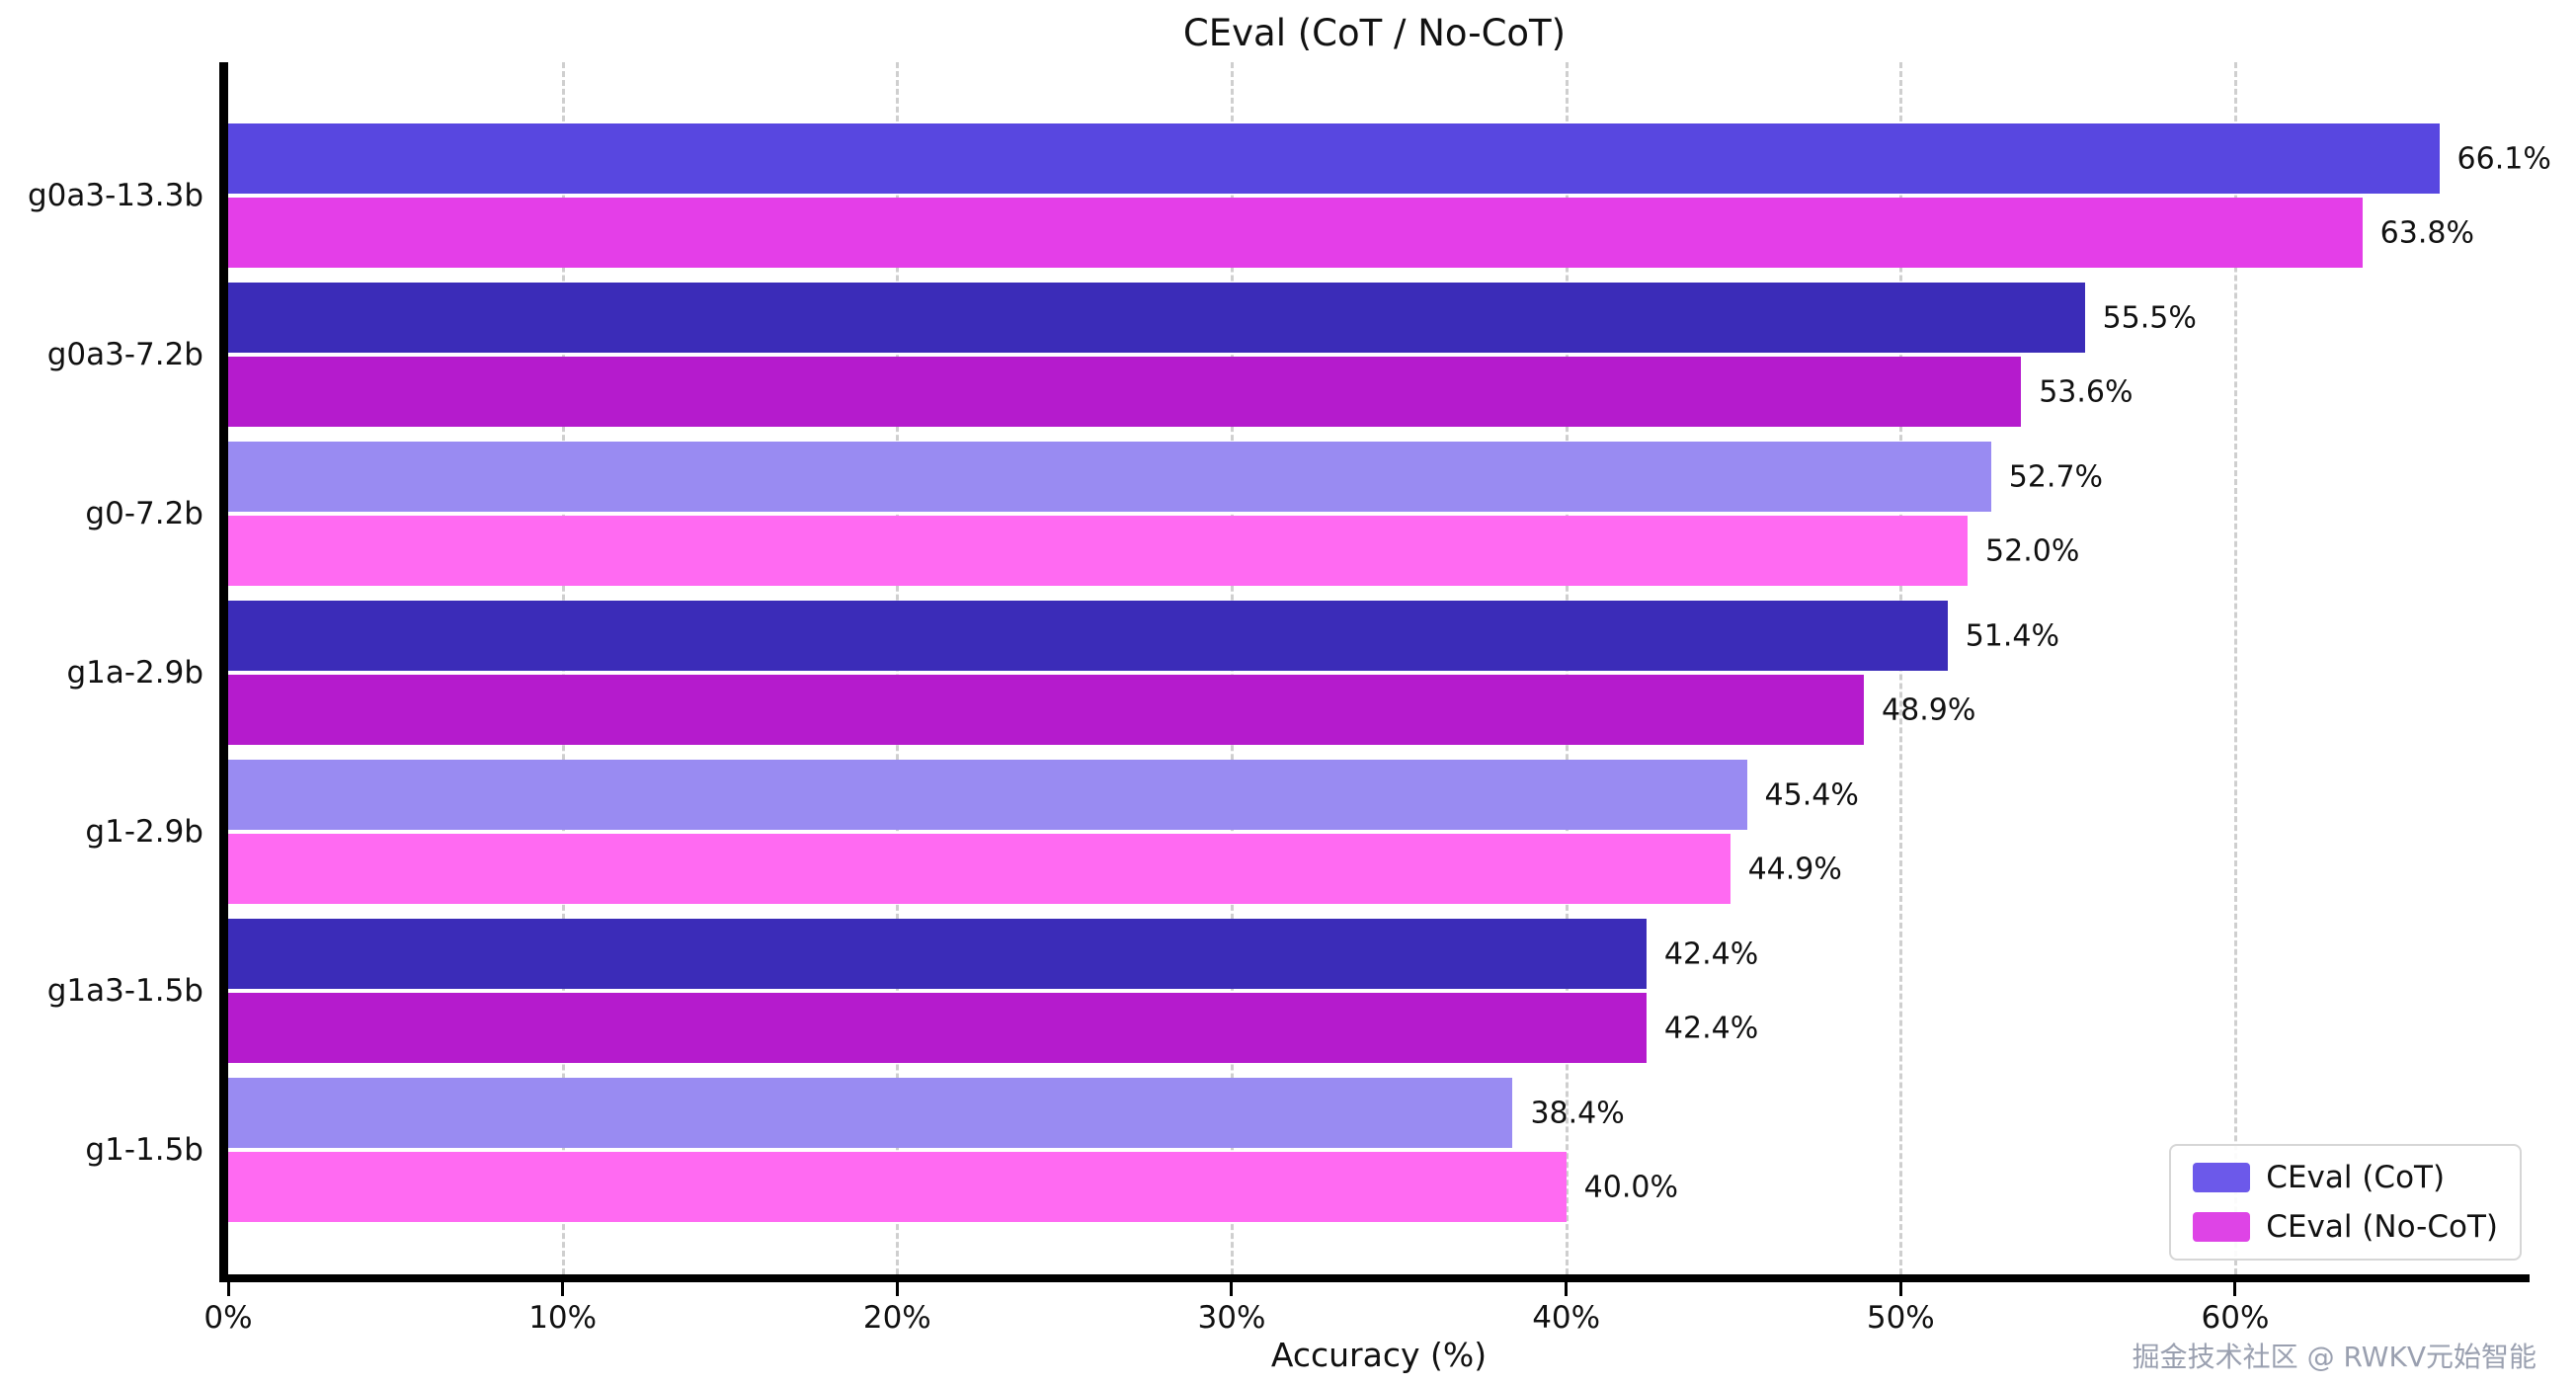 The image size is (2576, 1385). What do you see at coordinates (563, 1318) in the screenshot?
I see `x-tick-label: 10%` at bounding box center [563, 1318].